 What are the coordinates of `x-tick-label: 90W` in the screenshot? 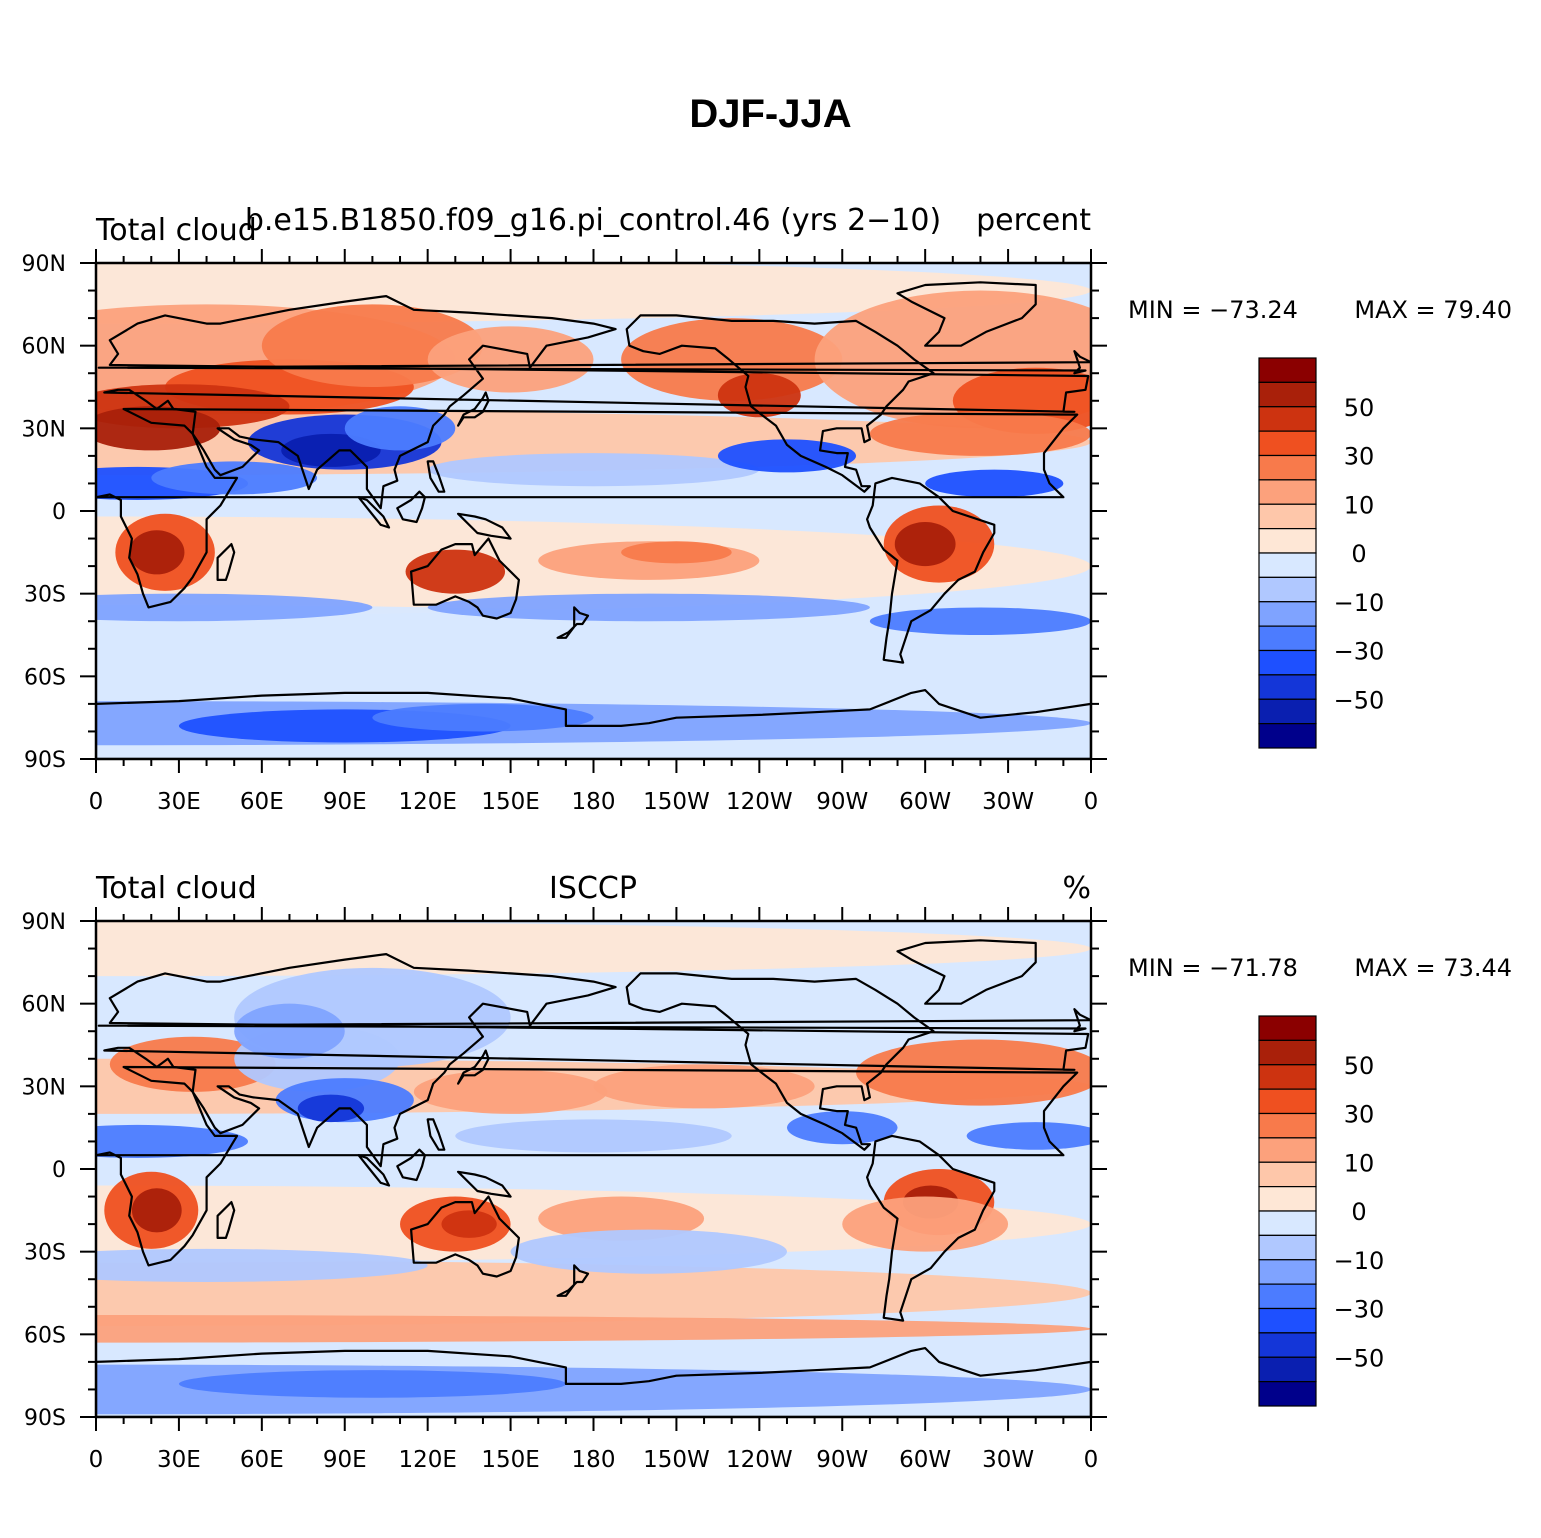 It's located at (842, 1460).